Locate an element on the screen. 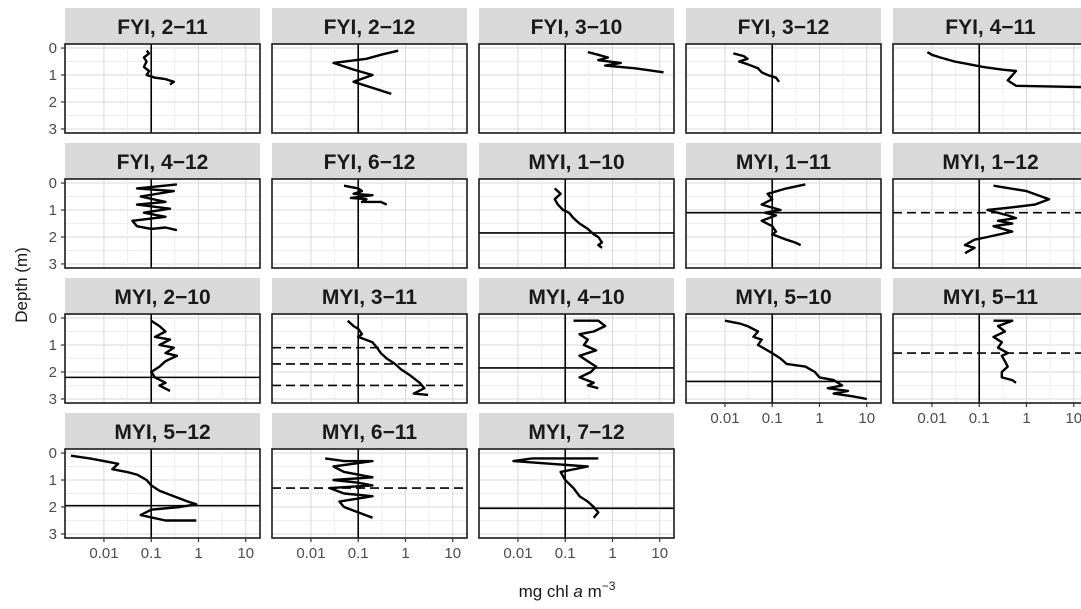 The width and height of the screenshot is (1081, 609). facet-panel: MYI, 1−12 is located at coordinates (986, 206).